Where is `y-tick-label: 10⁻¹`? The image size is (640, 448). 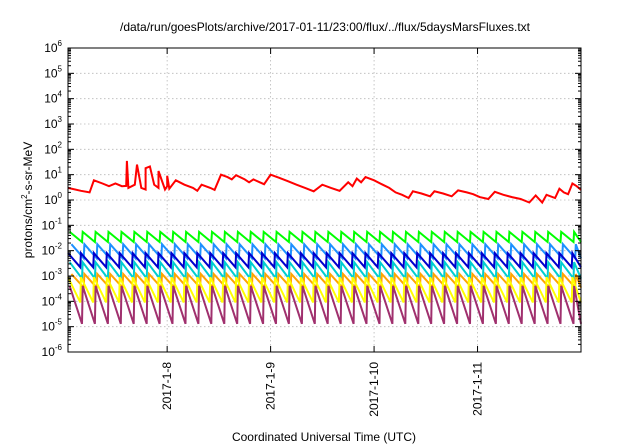
y-tick-label: 10⁻¹ is located at coordinates (52, 224).